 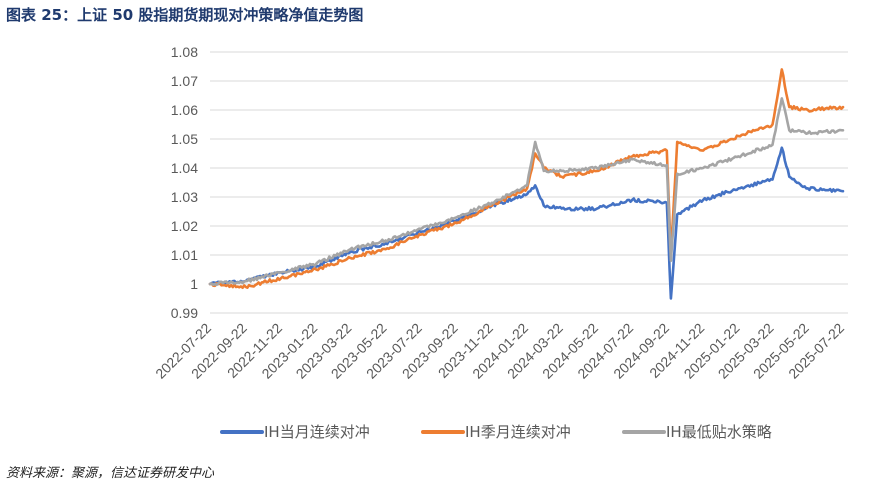 What do you see at coordinates (184, 110) in the screenshot?
I see `y-tick-label: 1.06` at bounding box center [184, 110].